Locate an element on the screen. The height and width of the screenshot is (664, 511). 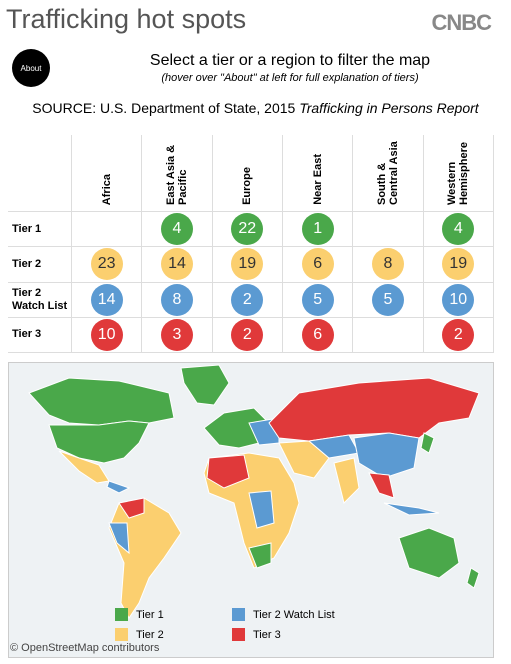
legend-item: Tier 1 is located at coordinates (139, 614).